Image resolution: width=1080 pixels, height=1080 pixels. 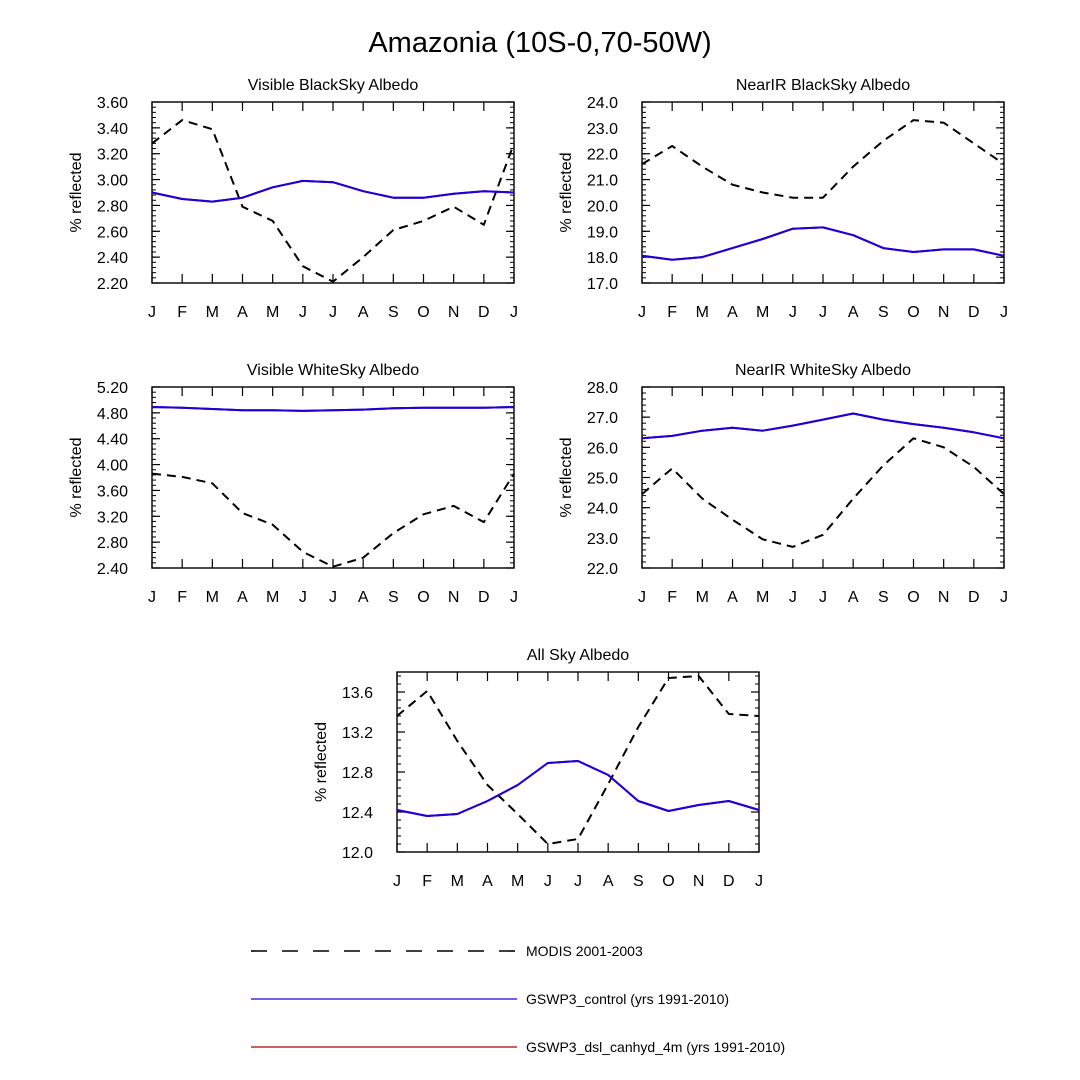 What do you see at coordinates (112, 232) in the screenshot?
I see `y-tick-label: 2.60` at bounding box center [112, 232].